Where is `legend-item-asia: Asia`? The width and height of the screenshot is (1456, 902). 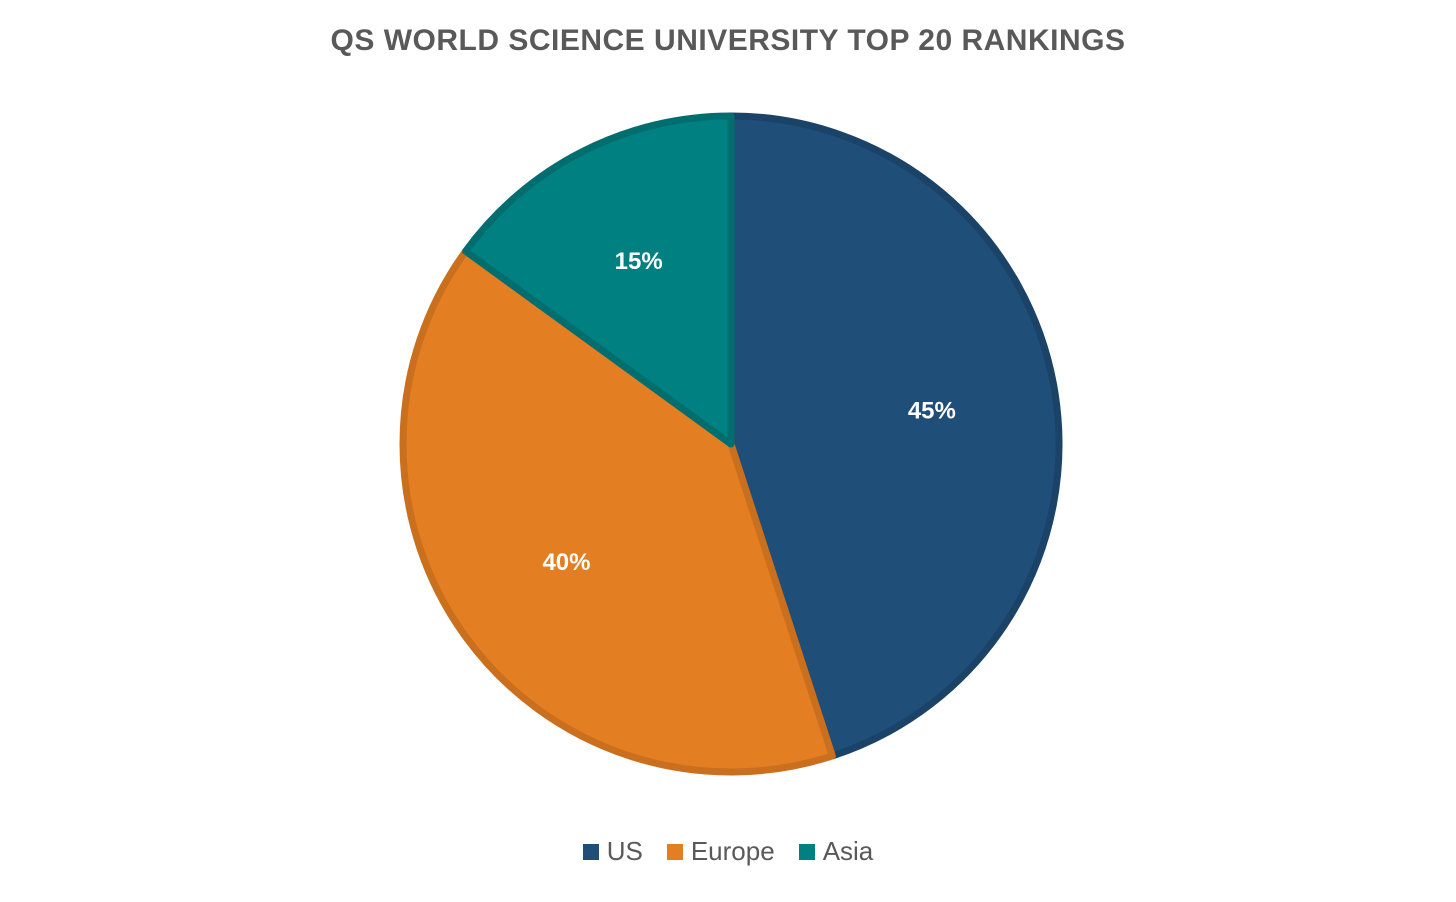 legend-item-asia: Asia is located at coordinates (836, 851).